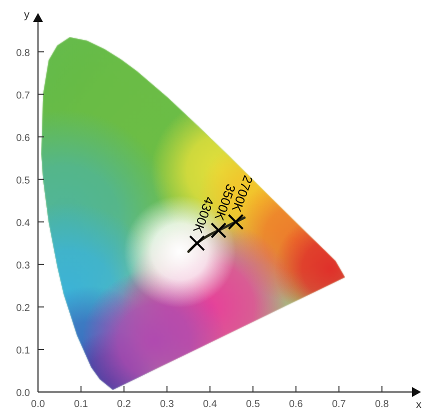  I want to click on y-tick-label: 0.5, so click(23, 180).